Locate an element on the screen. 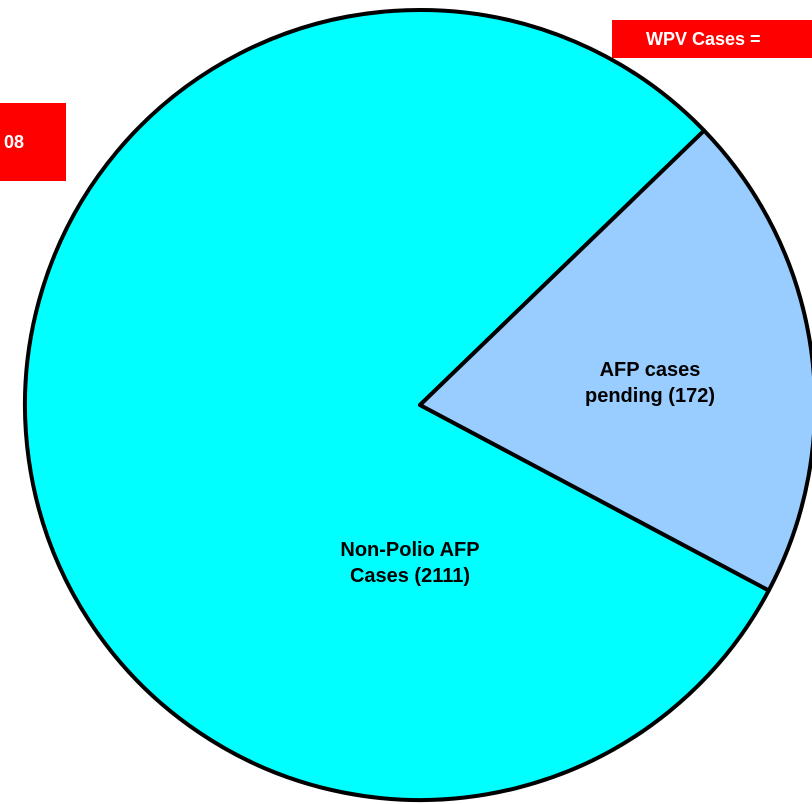 This screenshot has height=804, width=812. slice-label: Non-Polio AFP Cases (2111) is located at coordinates (410, 563).